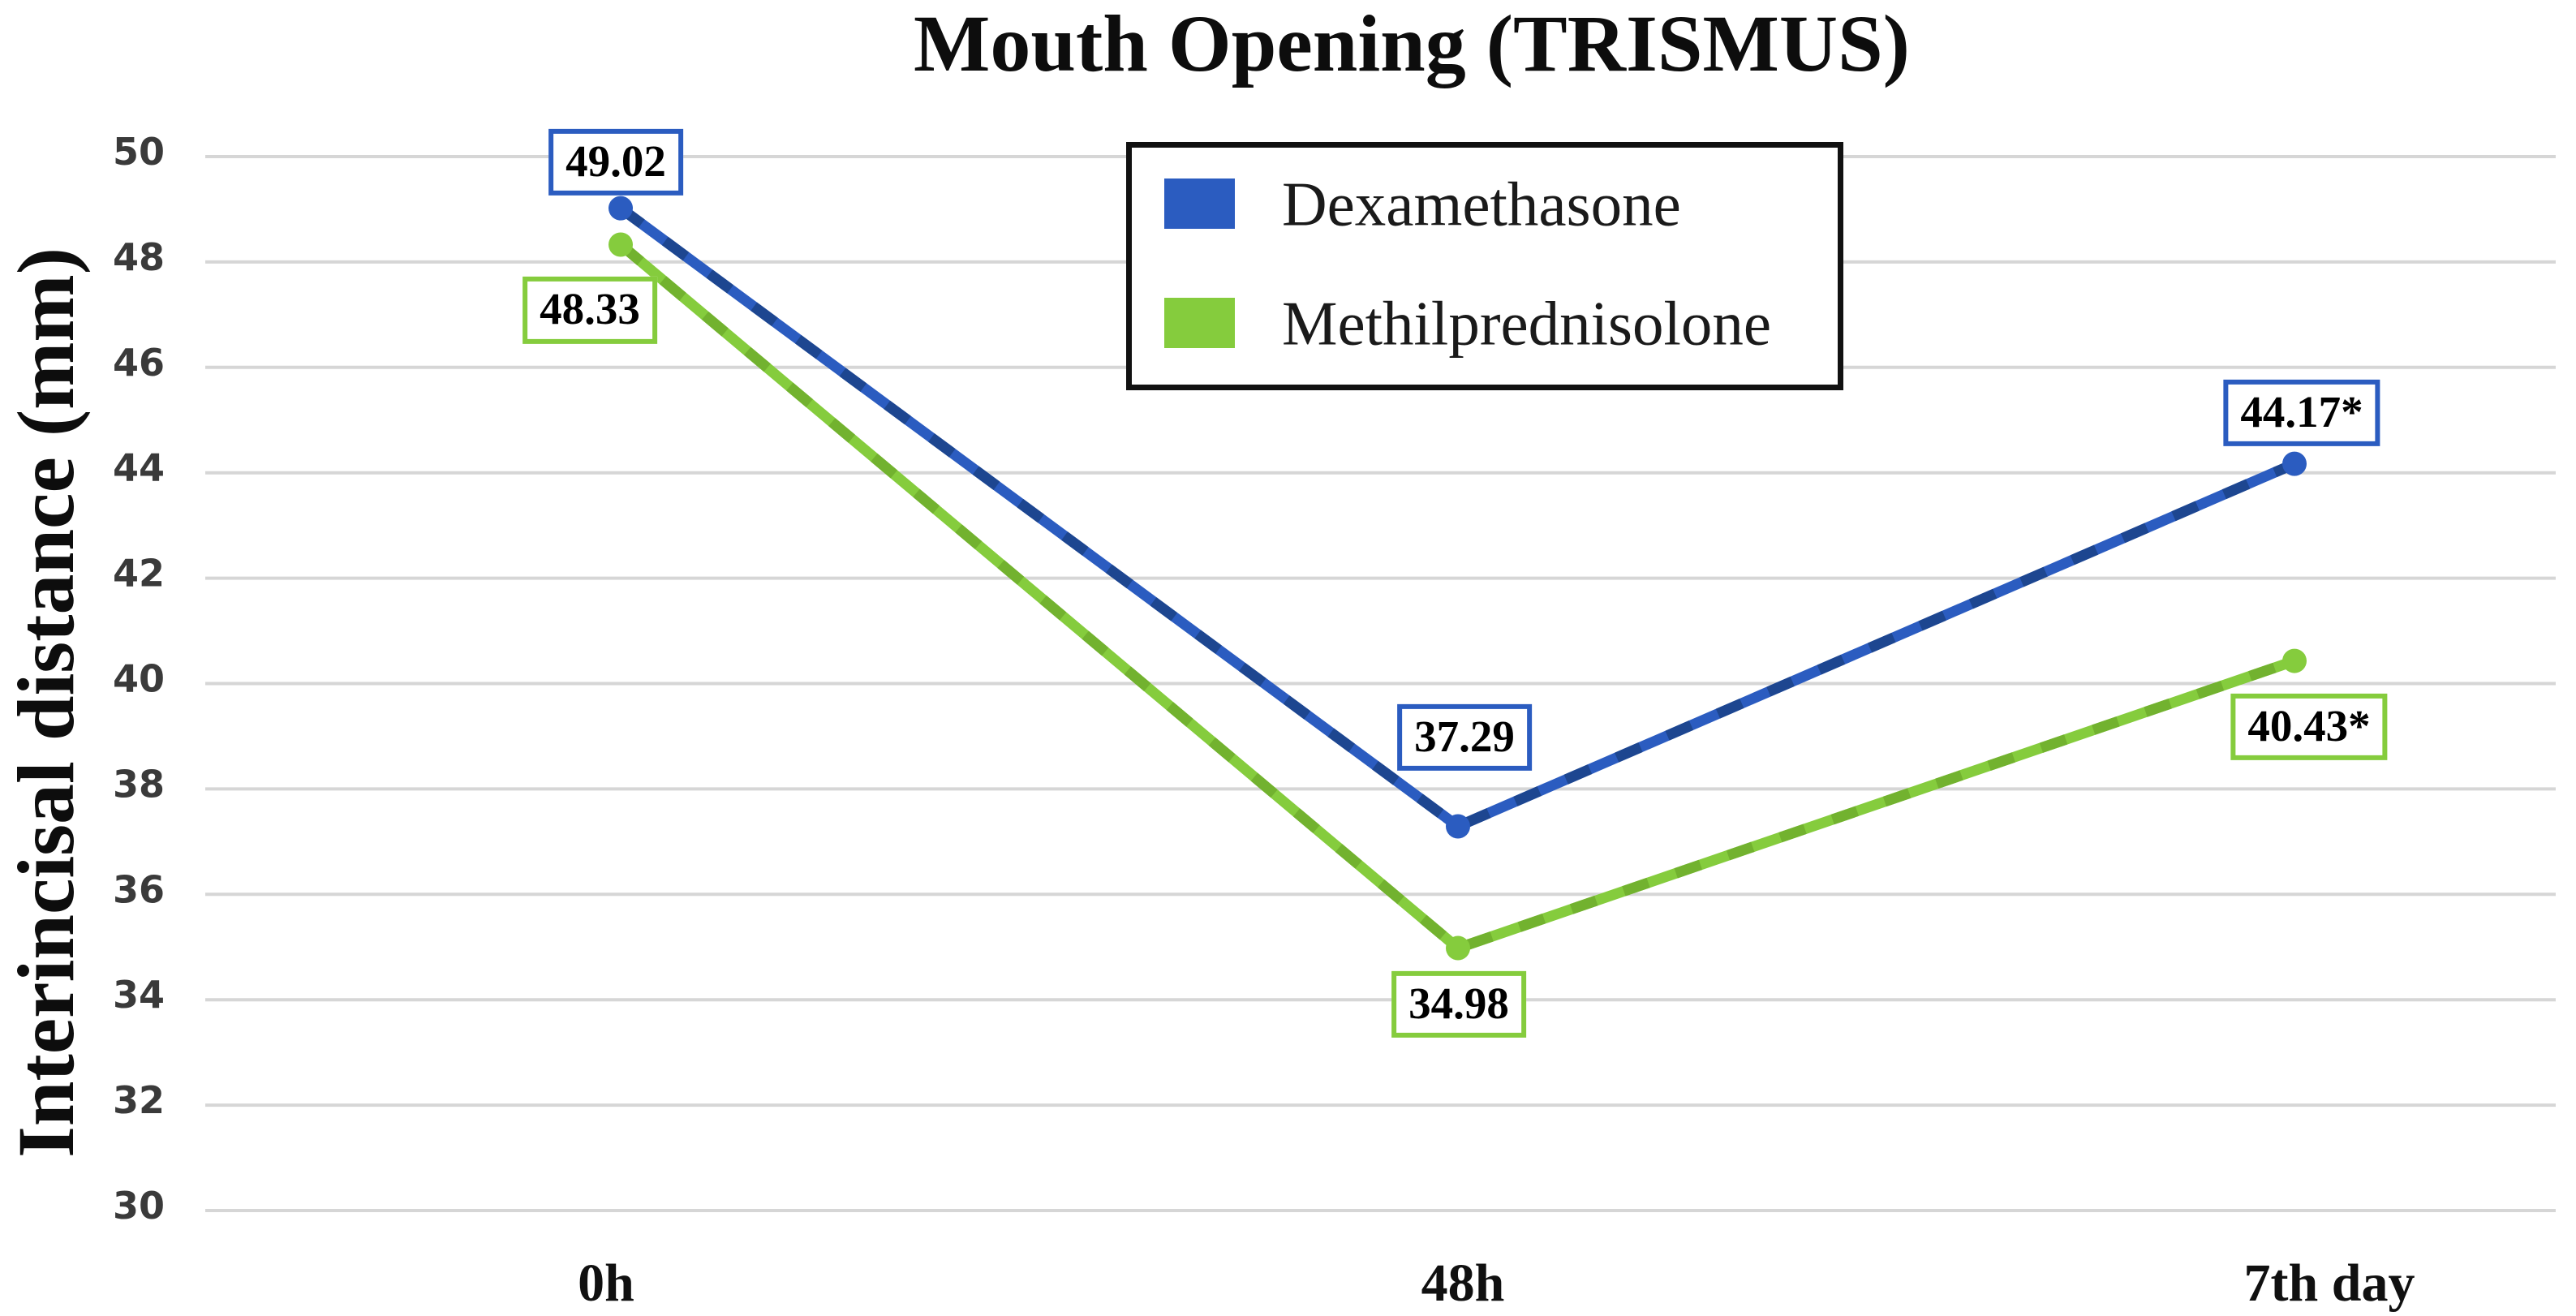  I want to click on data-label-box-methilprednisolone-48h: 34.98, so click(1458, 1004).